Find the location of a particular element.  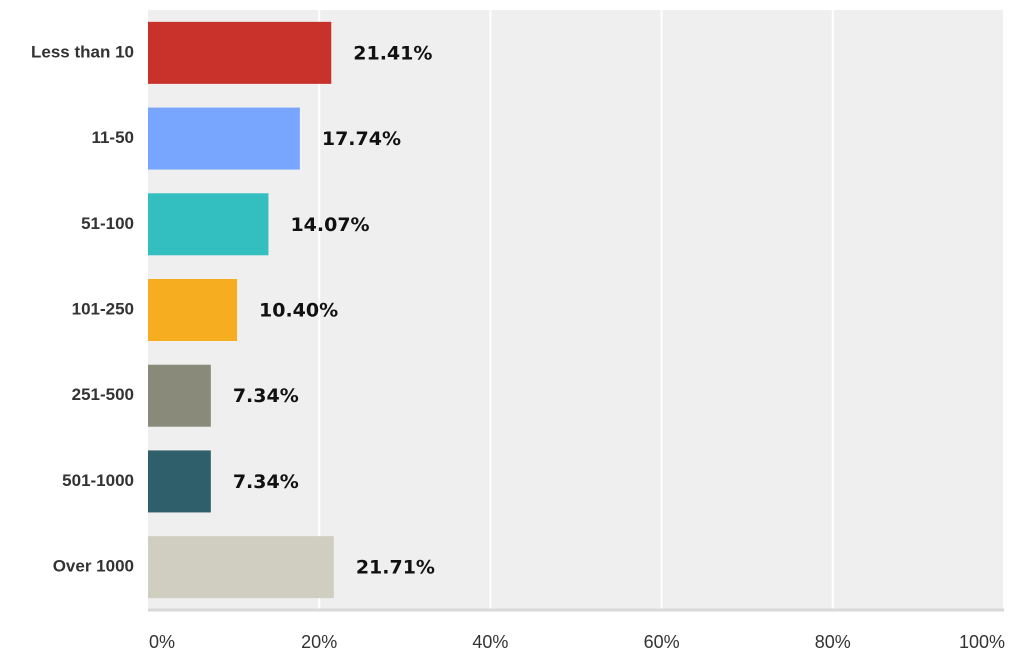

x-tick-label-100: 100% is located at coordinates (982, 642).